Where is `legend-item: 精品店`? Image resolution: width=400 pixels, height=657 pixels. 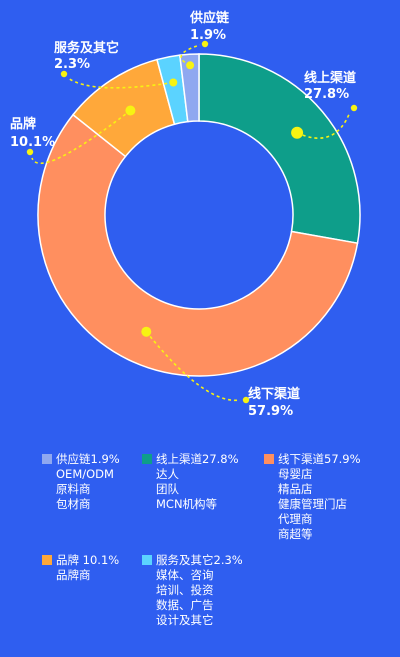 legend-item: 精品店 is located at coordinates (295, 489).